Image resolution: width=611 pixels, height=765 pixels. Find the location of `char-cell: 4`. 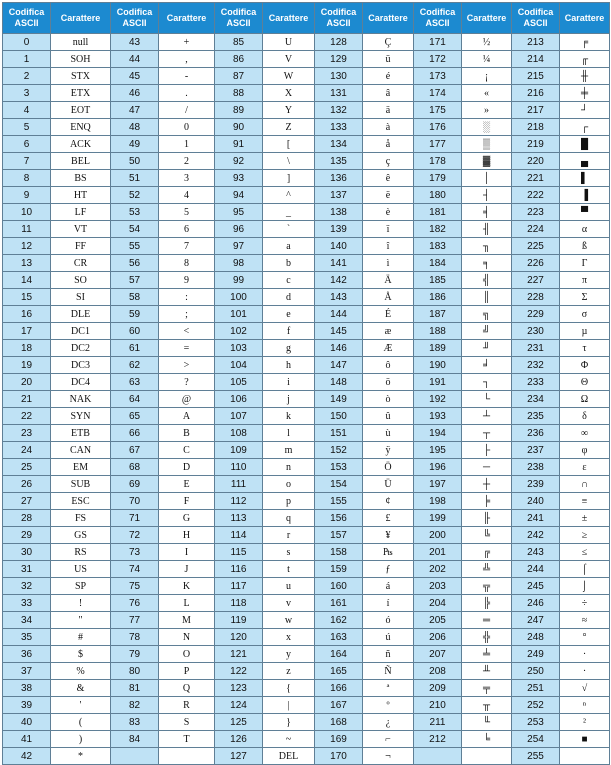

char-cell: 4 is located at coordinates (186, 195).